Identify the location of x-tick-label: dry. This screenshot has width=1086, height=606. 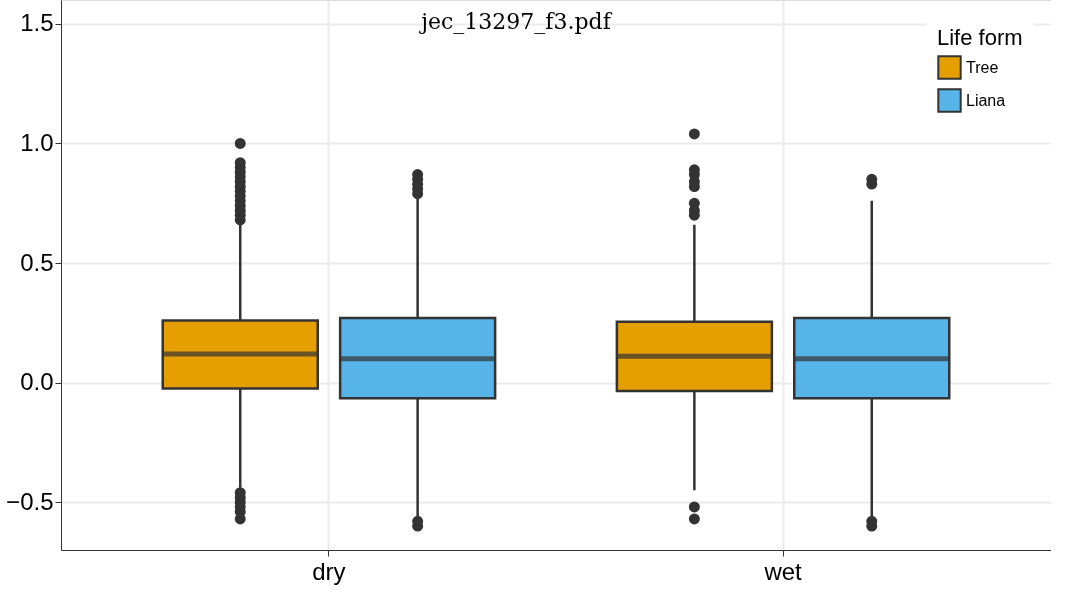
(329, 571).